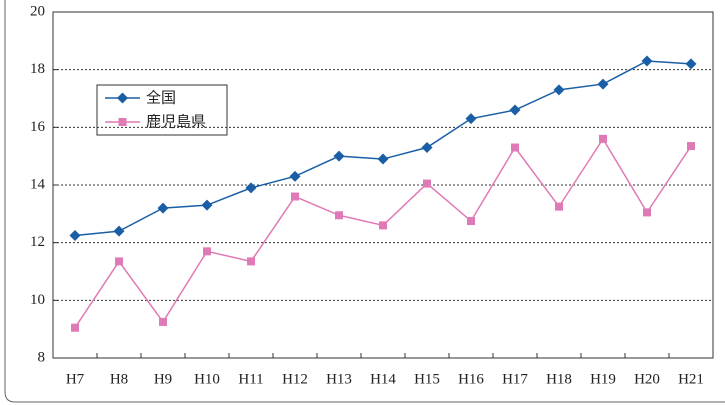 This screenshot has width=725, height=405. What do you see at coordinates (38, 184) in the screenshot?
I see `y-tick-label: 14` at bounding box center [38, 184].